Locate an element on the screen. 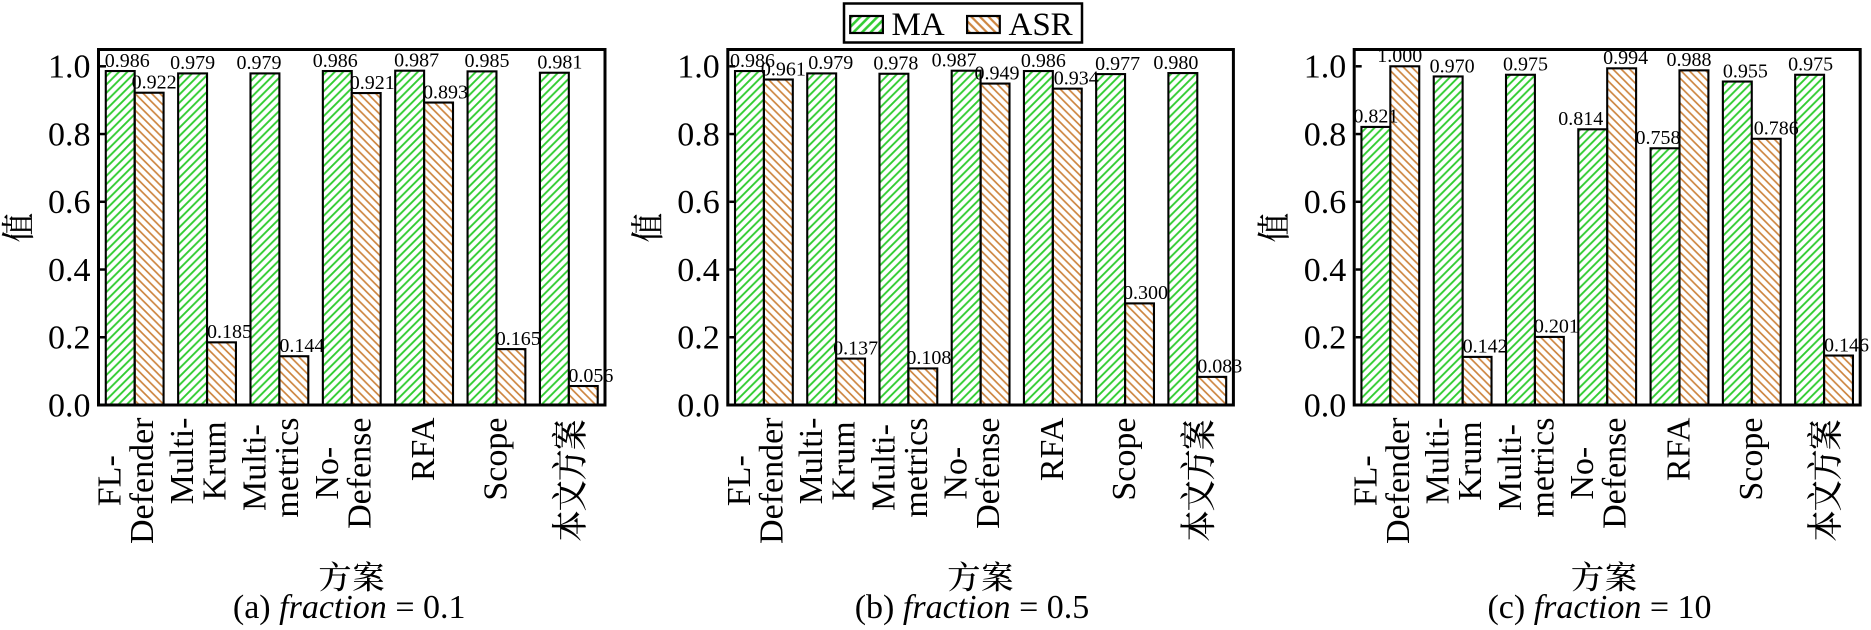  svg-text: 0.300 is located at coordinates (1145, 293).